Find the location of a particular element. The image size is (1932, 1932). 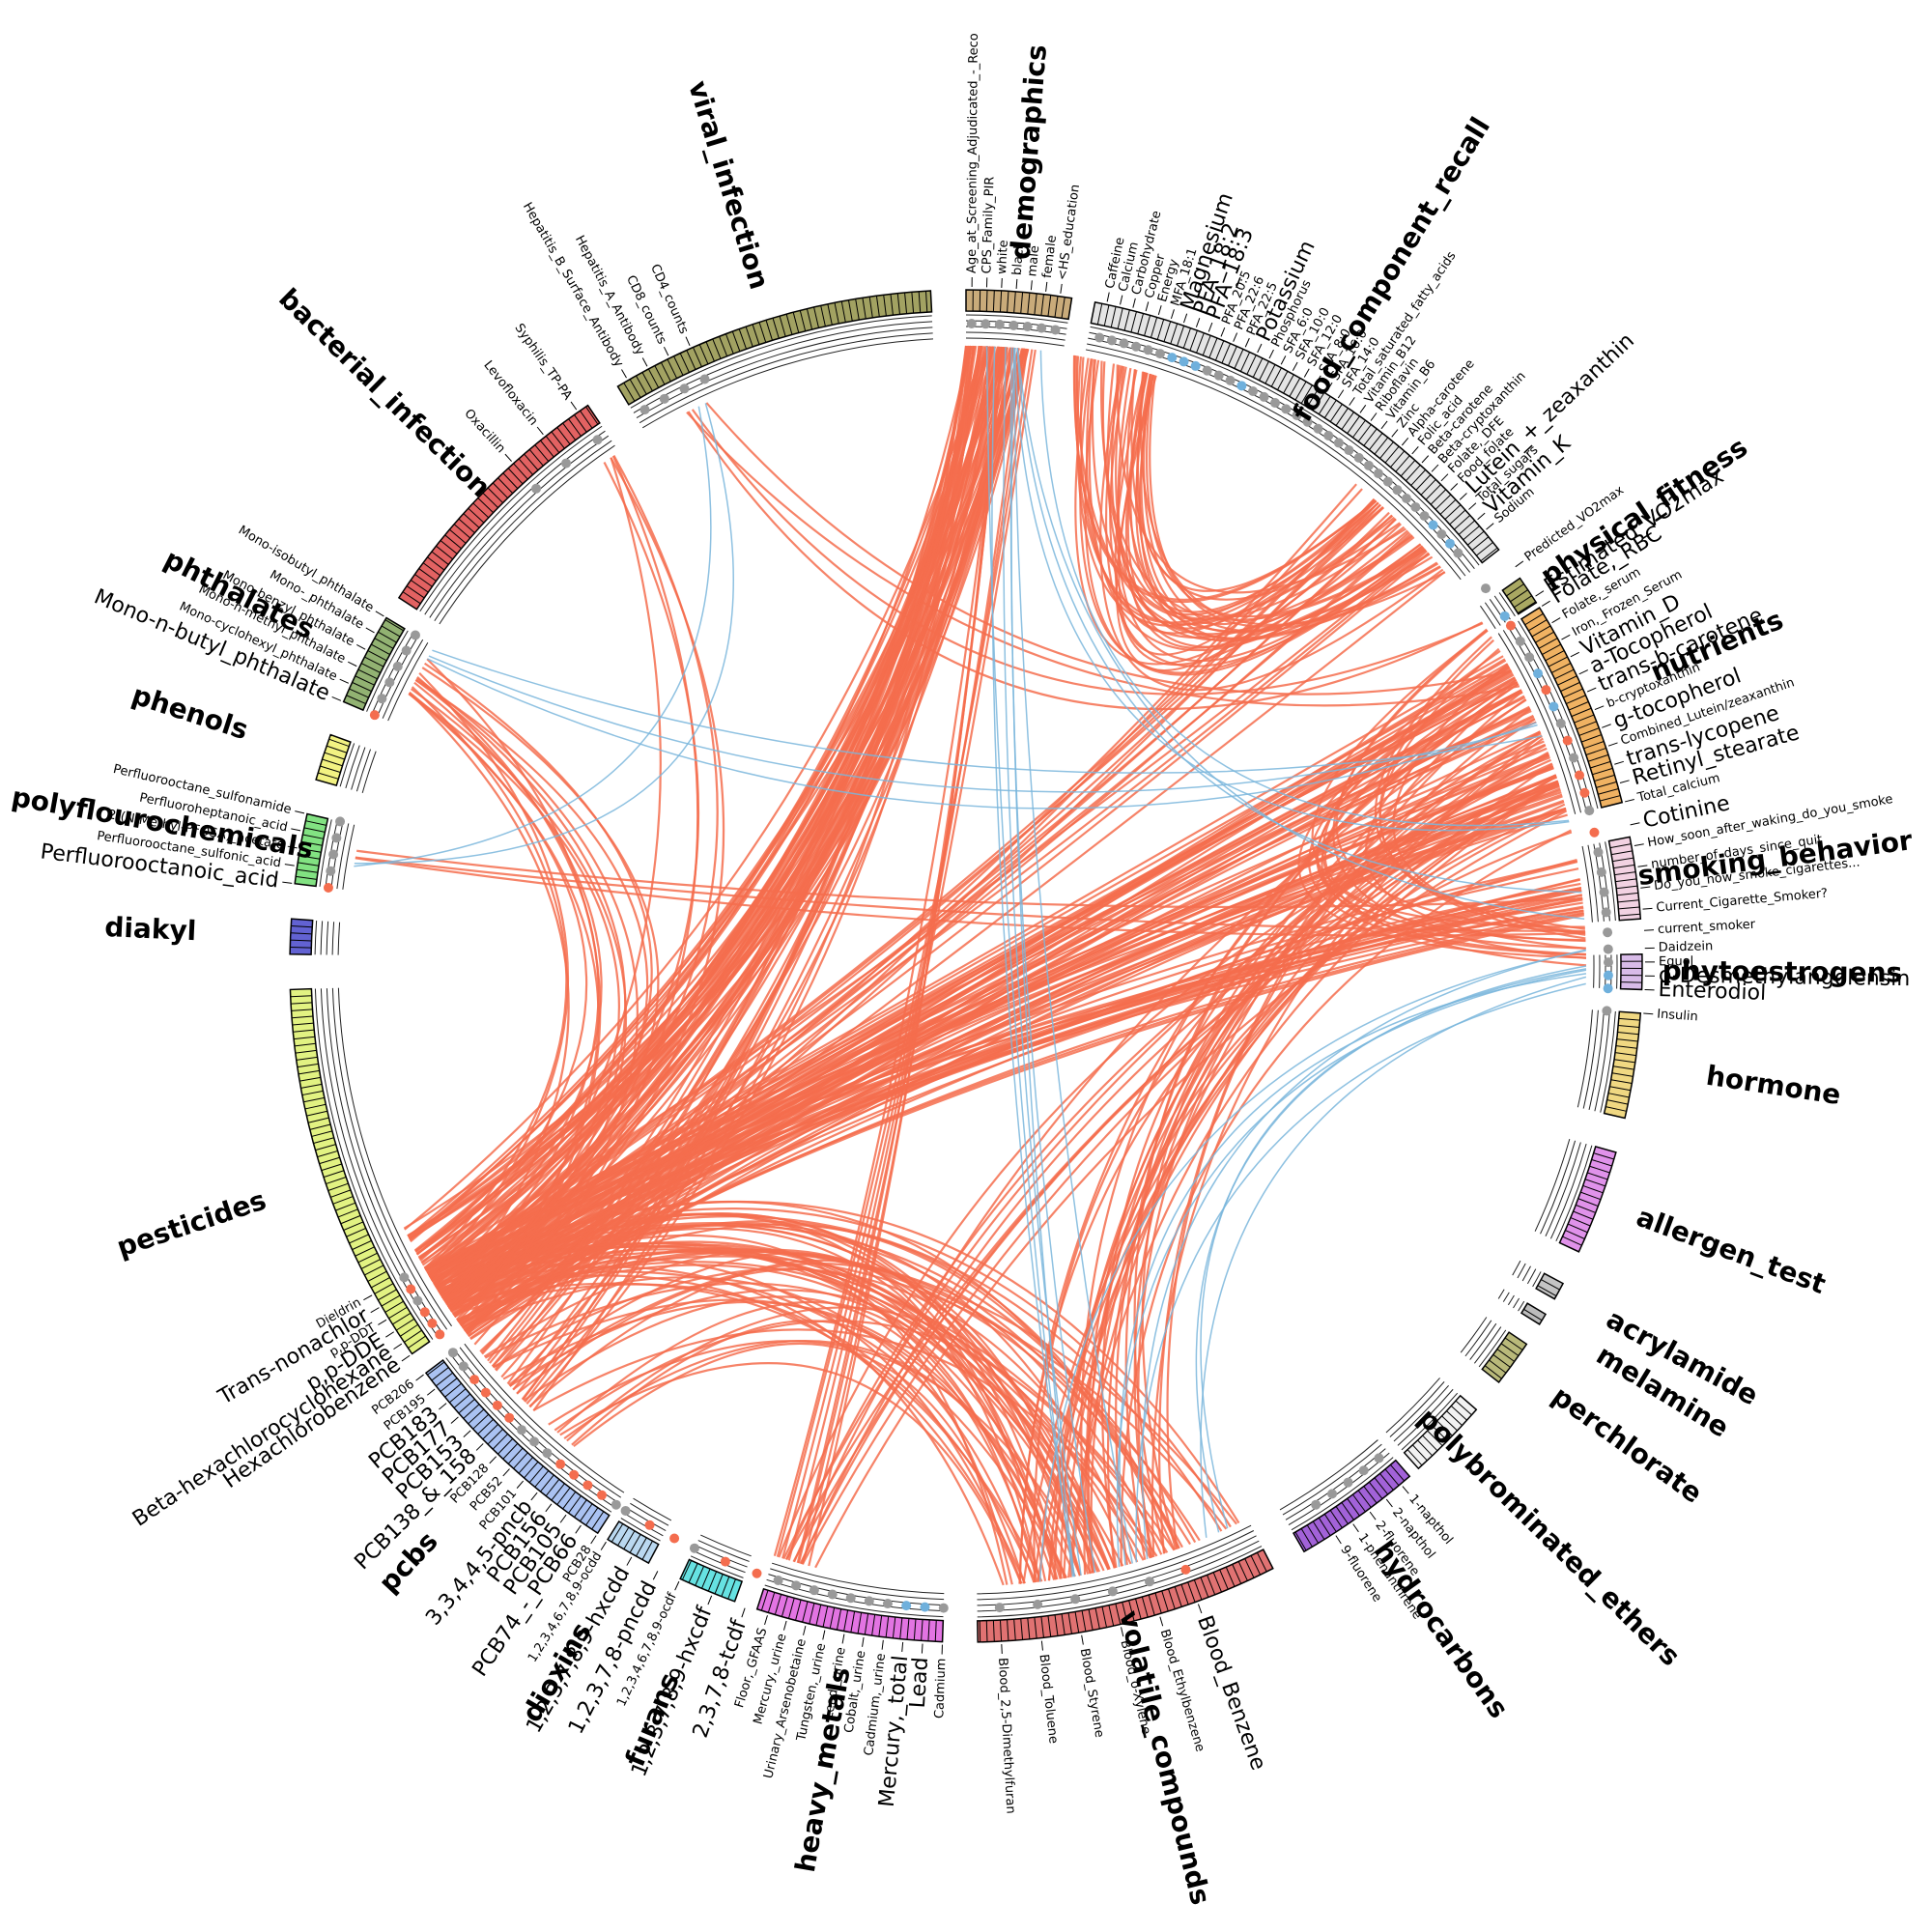

sector-title: pesticides is located at coordinates (191, 1224).